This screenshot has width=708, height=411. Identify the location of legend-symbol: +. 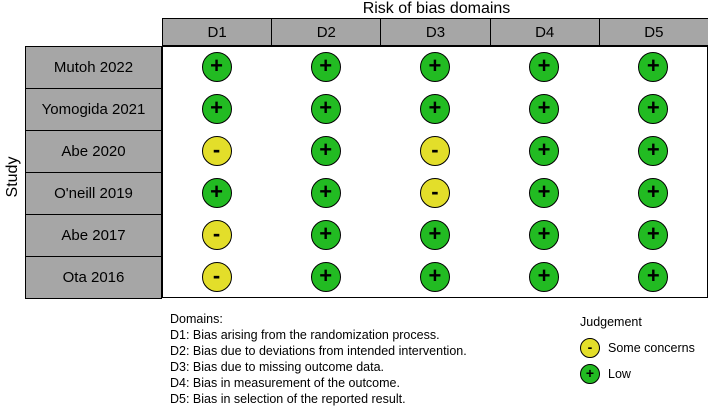
(590, 373).